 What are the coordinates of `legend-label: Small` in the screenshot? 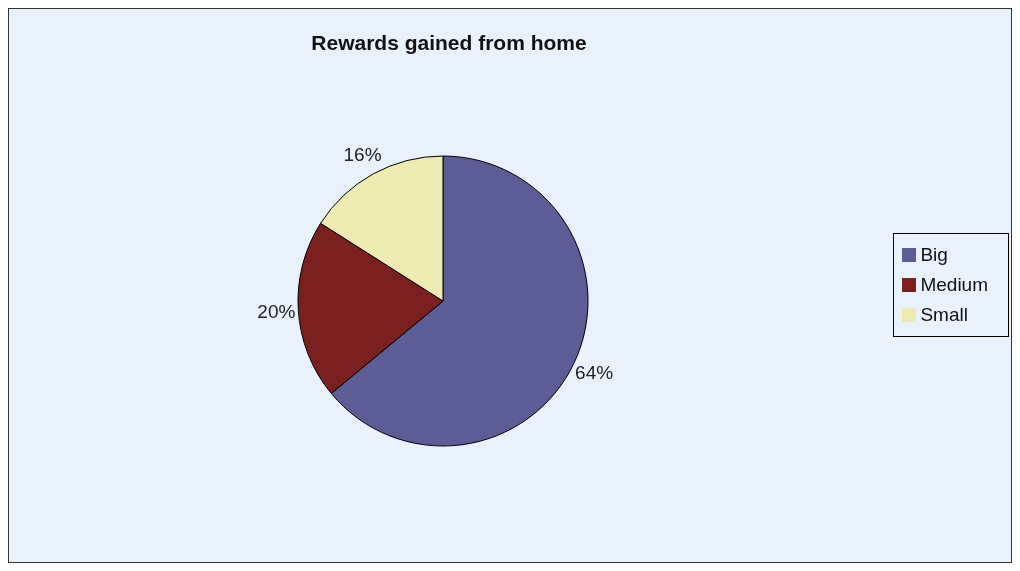 It's located at (944, 314).